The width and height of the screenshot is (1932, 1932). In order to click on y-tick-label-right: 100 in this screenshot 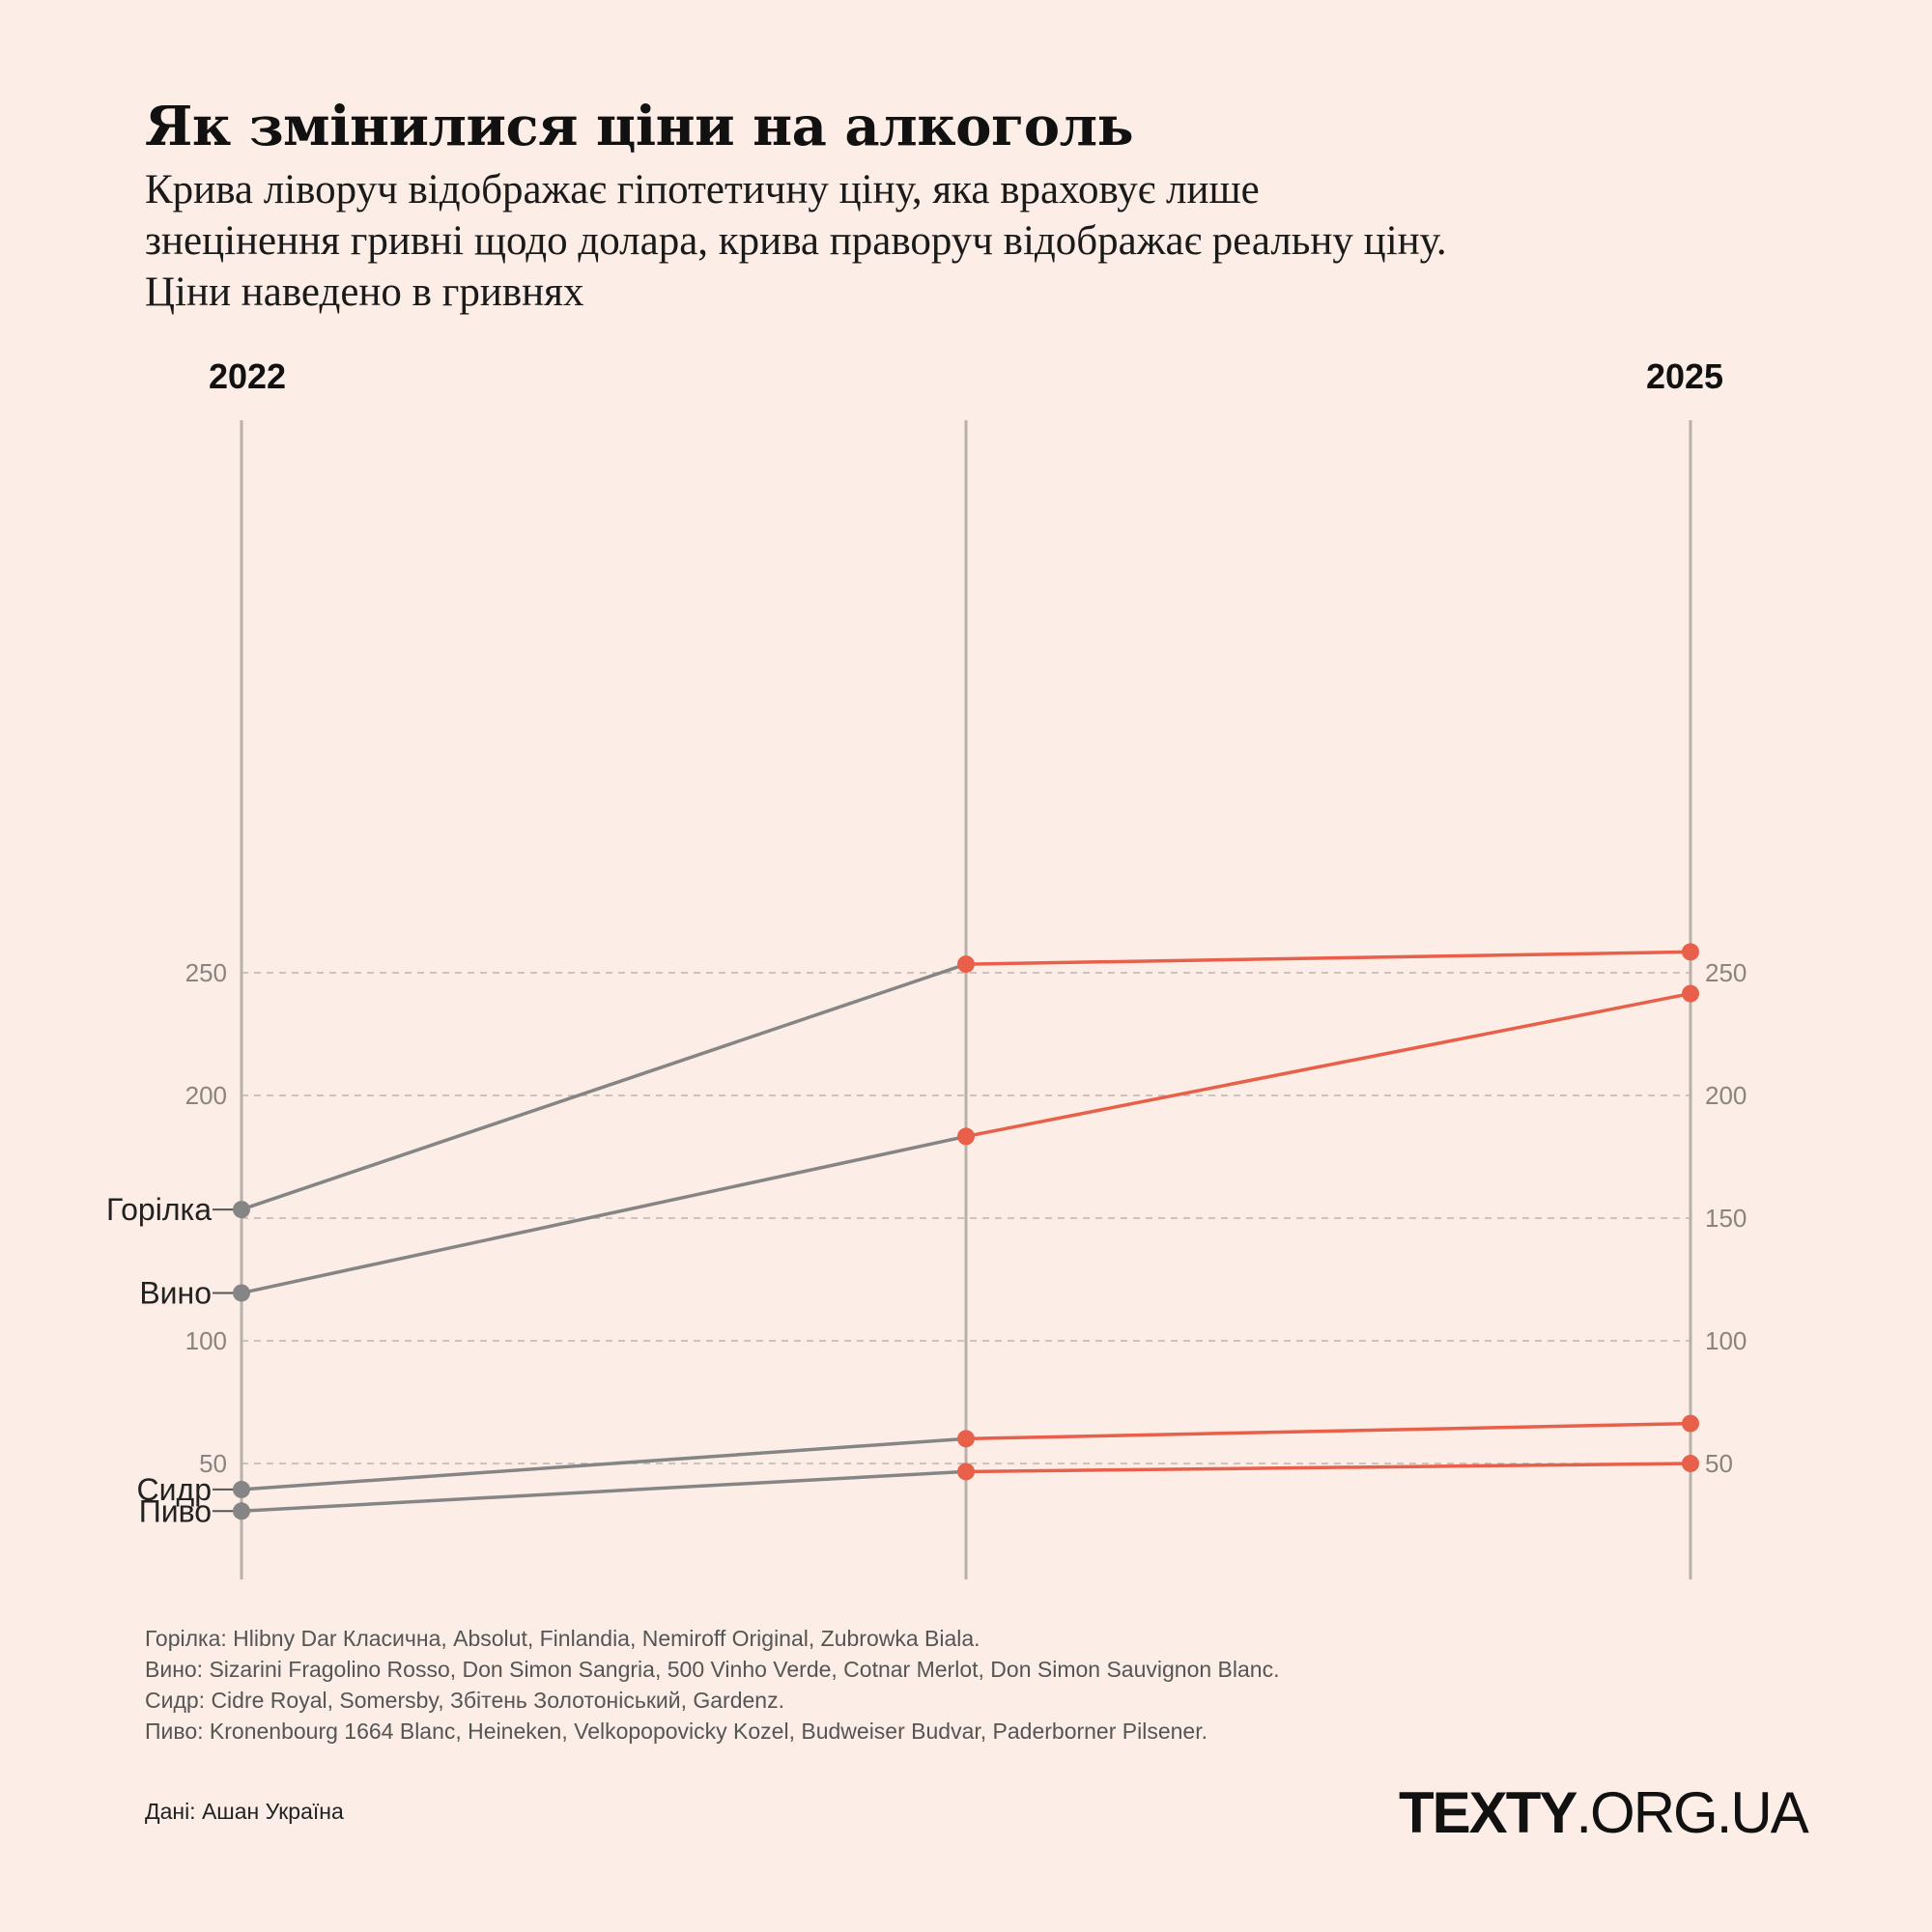, I will do `click(1726, 1340)`.